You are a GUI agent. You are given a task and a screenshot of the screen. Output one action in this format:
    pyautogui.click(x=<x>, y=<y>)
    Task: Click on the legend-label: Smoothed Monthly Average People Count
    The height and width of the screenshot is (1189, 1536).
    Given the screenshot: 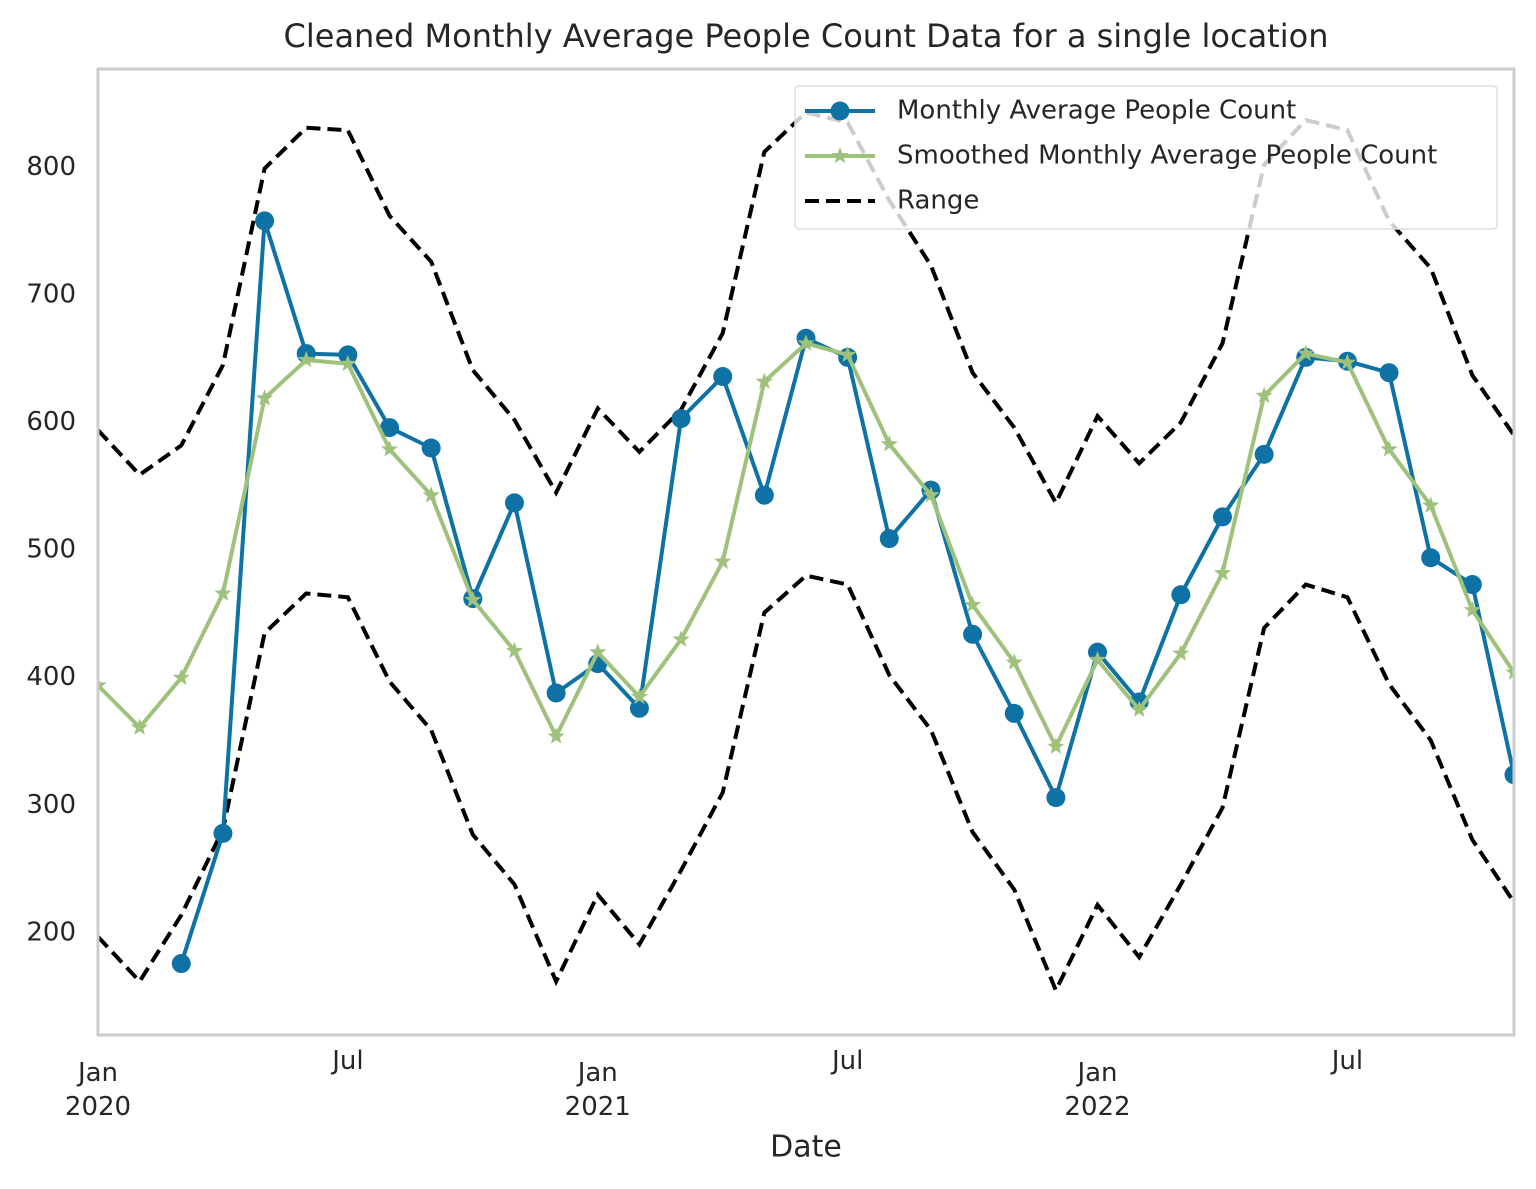 What is the action you would take?
    pyautogui.click(x=1167, y=156)
    